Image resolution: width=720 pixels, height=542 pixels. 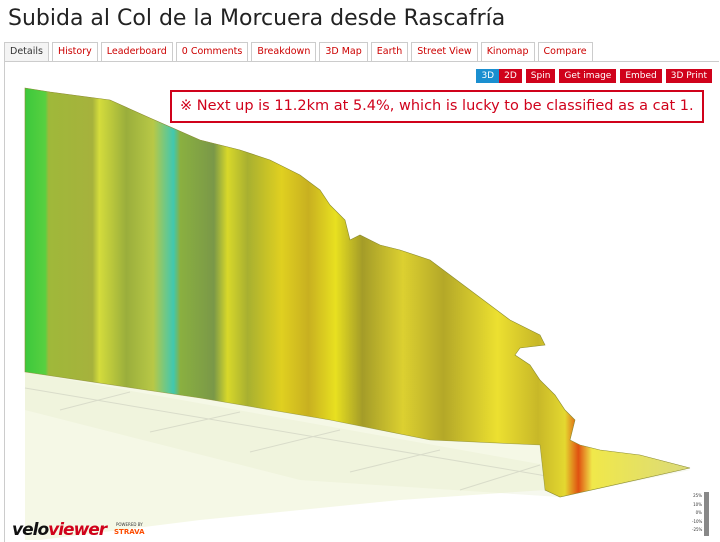 I want to click on tab: 3D Map, so click(x=343, y=52).